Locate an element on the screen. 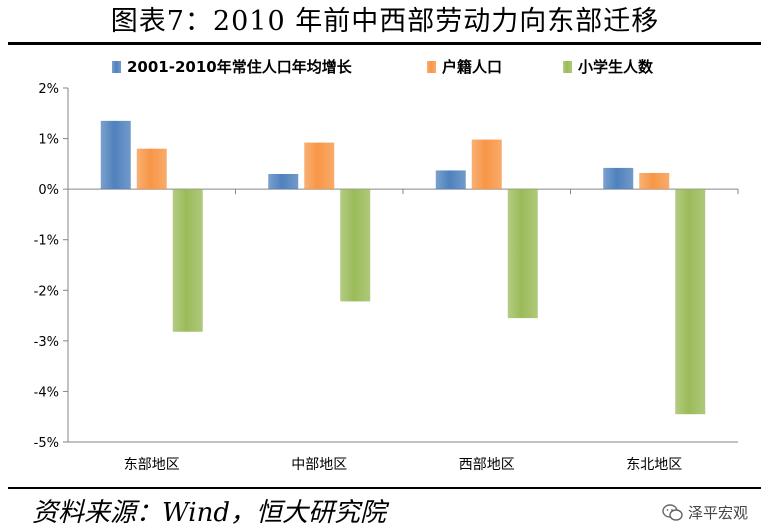 The image size is (770, 532). y-tick-label: -5% is located at coordinates (46, 443).